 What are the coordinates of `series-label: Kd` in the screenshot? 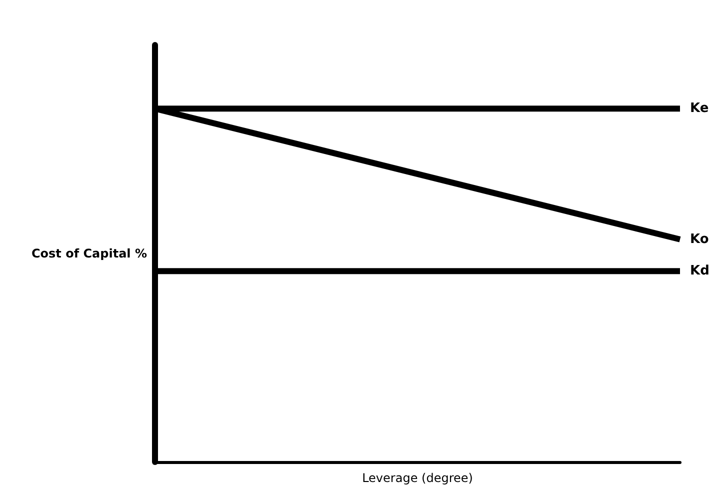 It's located at (700, 271).